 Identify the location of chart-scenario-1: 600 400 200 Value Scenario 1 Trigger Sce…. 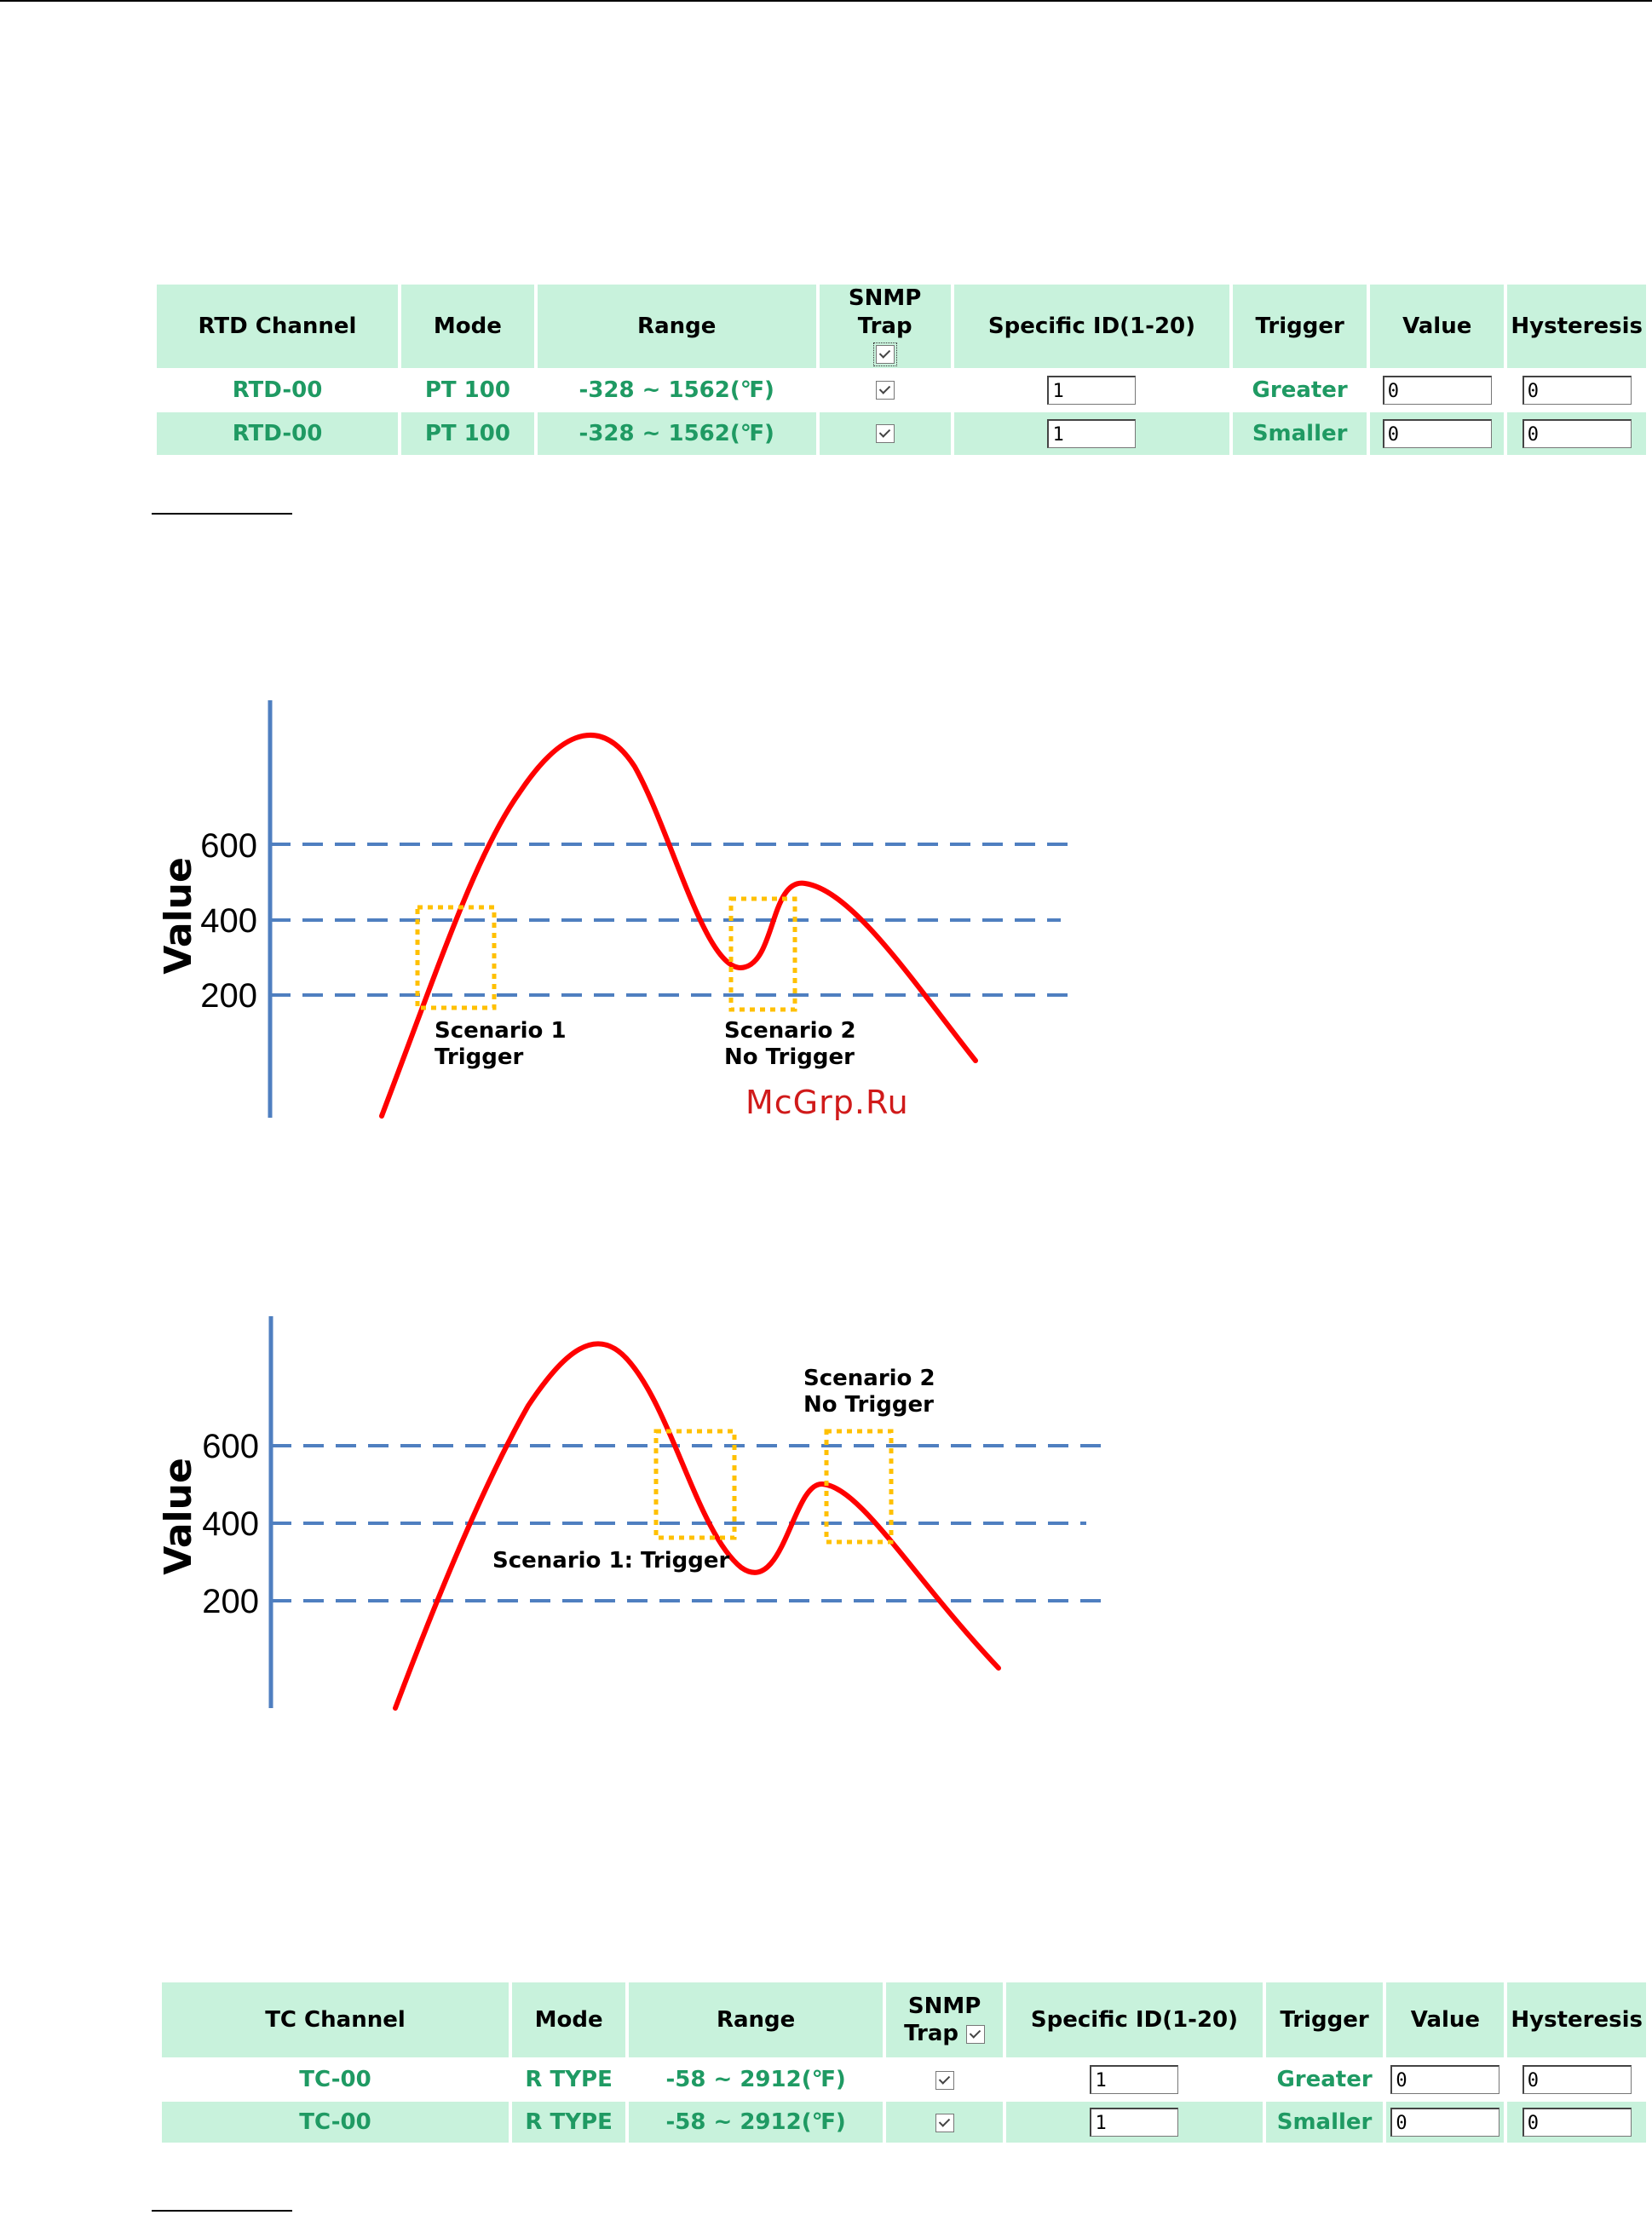
(616, 910).